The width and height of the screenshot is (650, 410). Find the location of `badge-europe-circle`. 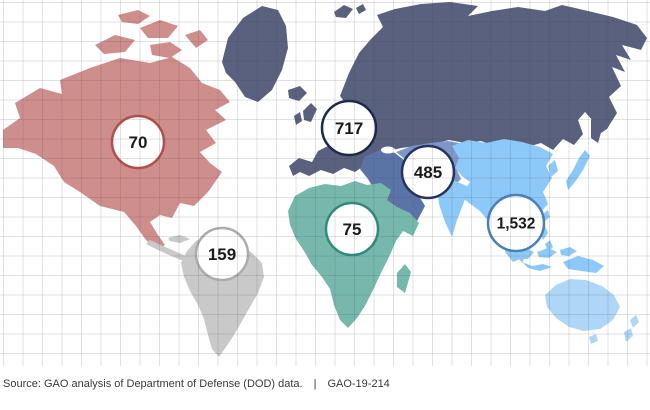

badge-europe-circle is located at coordinates (349, 128).